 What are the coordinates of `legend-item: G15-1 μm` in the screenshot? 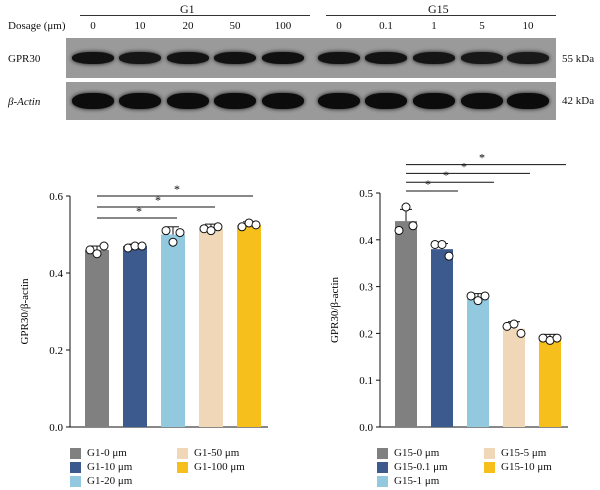 It's located at (408, 481).